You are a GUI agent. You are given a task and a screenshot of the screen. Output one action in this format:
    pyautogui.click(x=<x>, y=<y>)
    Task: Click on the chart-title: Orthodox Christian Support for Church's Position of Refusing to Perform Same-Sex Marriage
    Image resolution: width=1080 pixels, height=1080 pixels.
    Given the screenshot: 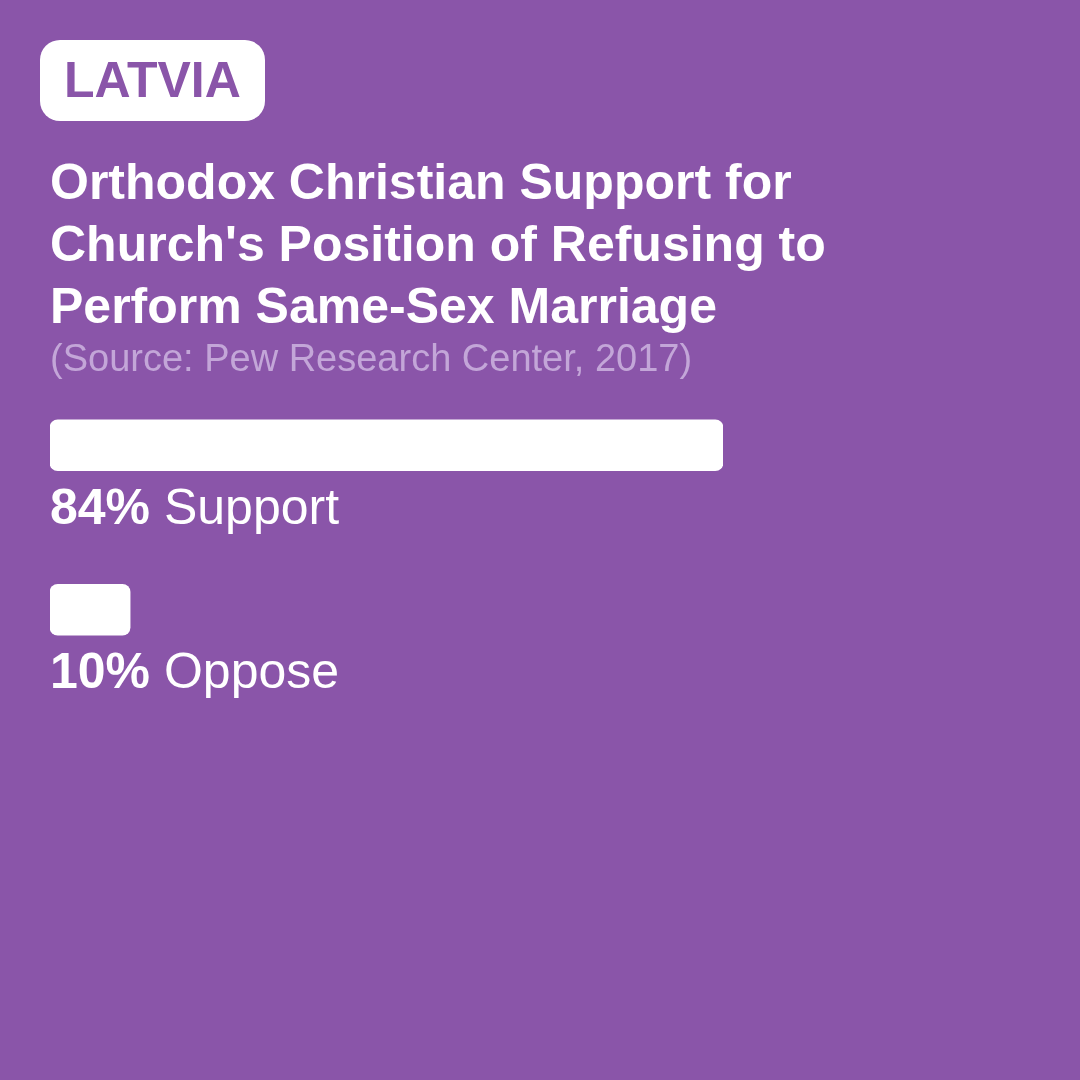 What is the action you would take?
    pyautogui.click(x=438, y=244)
    